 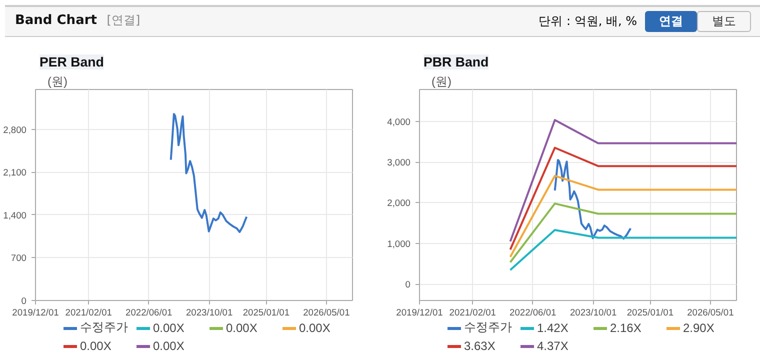 What do you see at coordinates (14, 215) in the screenshot?
I see `y-tick-label: 1,400` at bounding box center [14, 215].